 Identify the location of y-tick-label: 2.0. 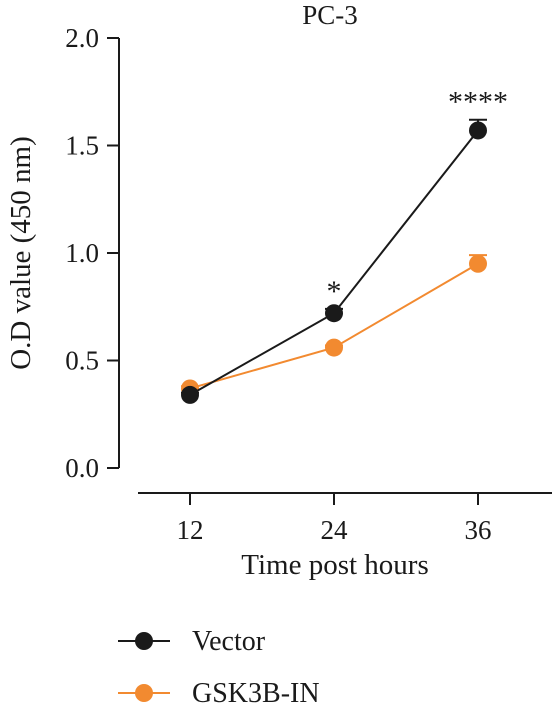
(82, 38).